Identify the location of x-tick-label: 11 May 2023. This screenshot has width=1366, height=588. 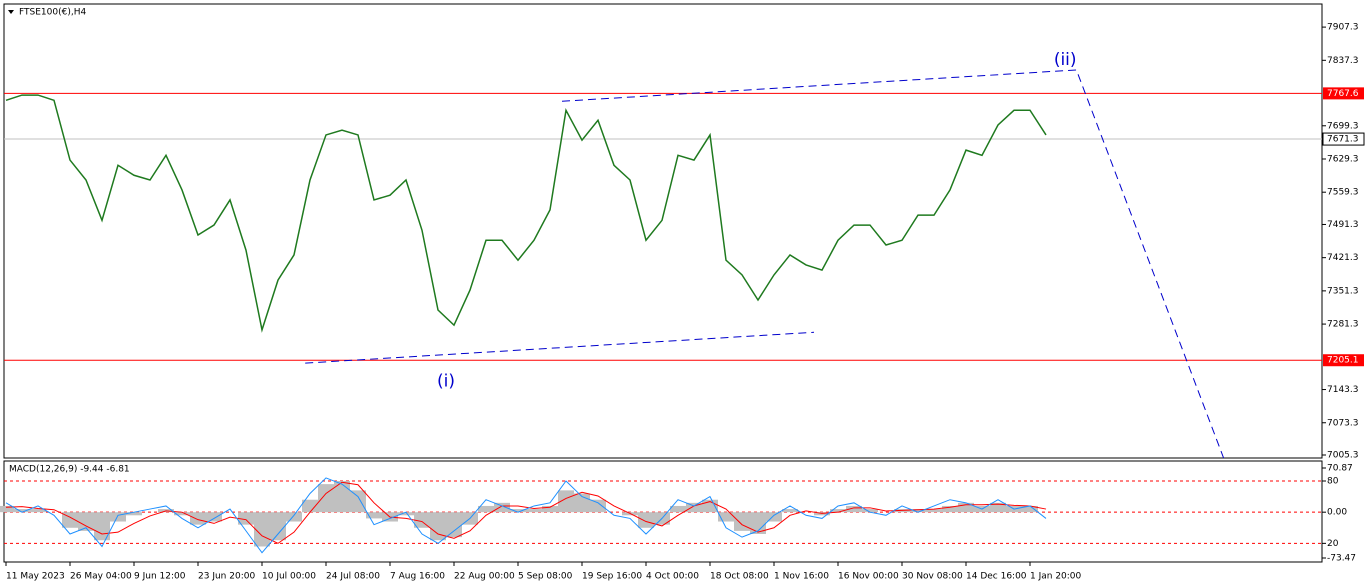
(35, 577).